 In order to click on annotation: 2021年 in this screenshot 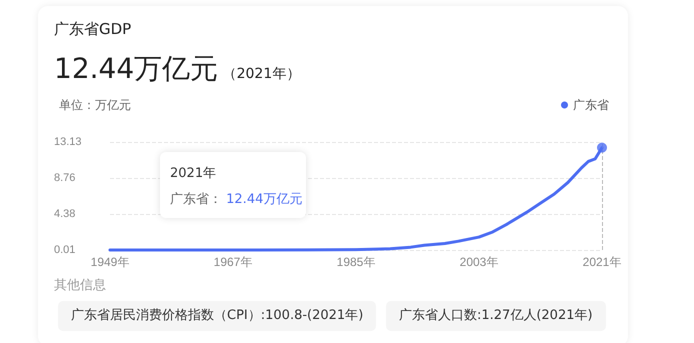, I will do `click(193, 173)`.